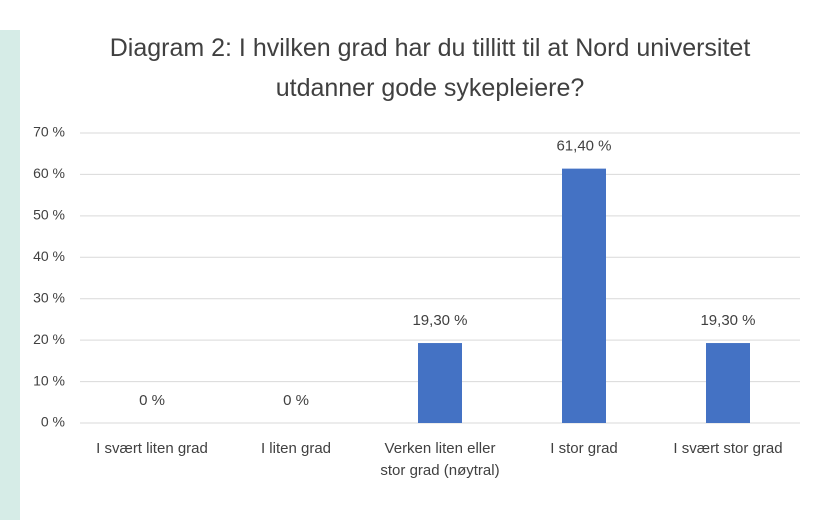 Image resolution: width=815 pixels, height=520 pixels. What do you see at coordinates (583, 146) in the screenshot?
I see `data-label: 61,40 %` at bounding box center [583, 146].